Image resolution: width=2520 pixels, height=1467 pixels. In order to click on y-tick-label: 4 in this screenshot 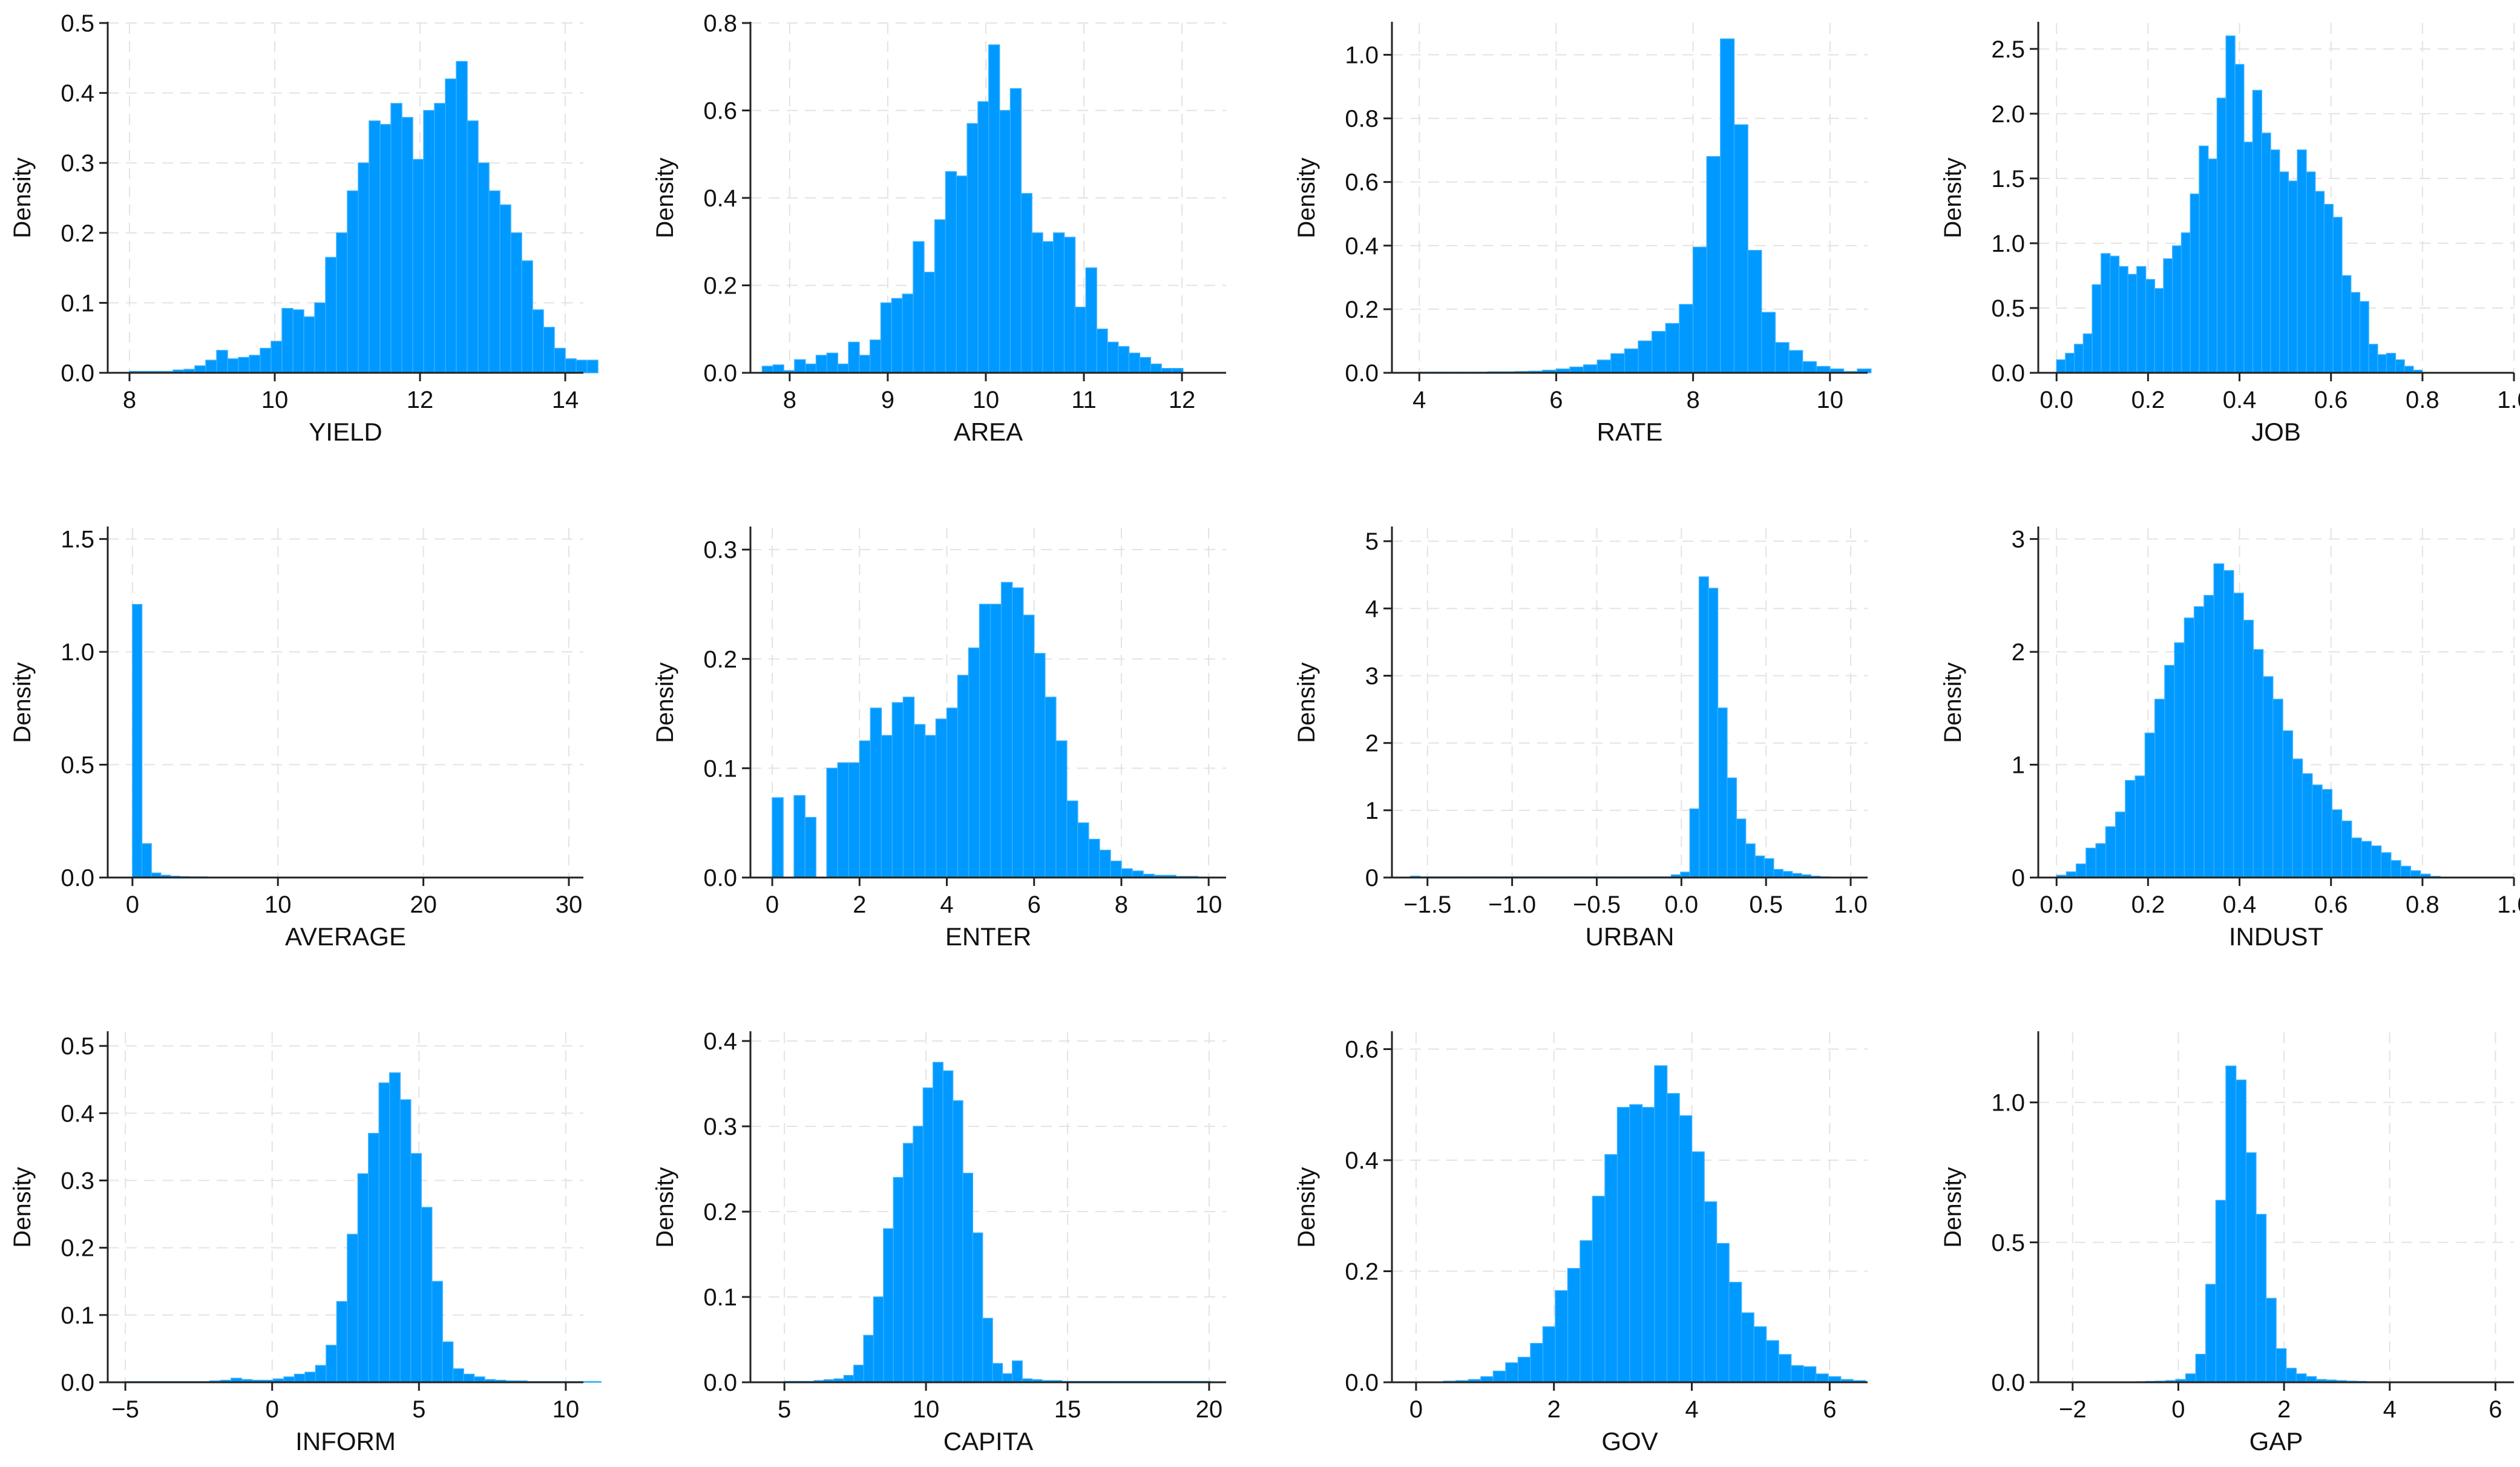, I will do `click(1372, 609)`.